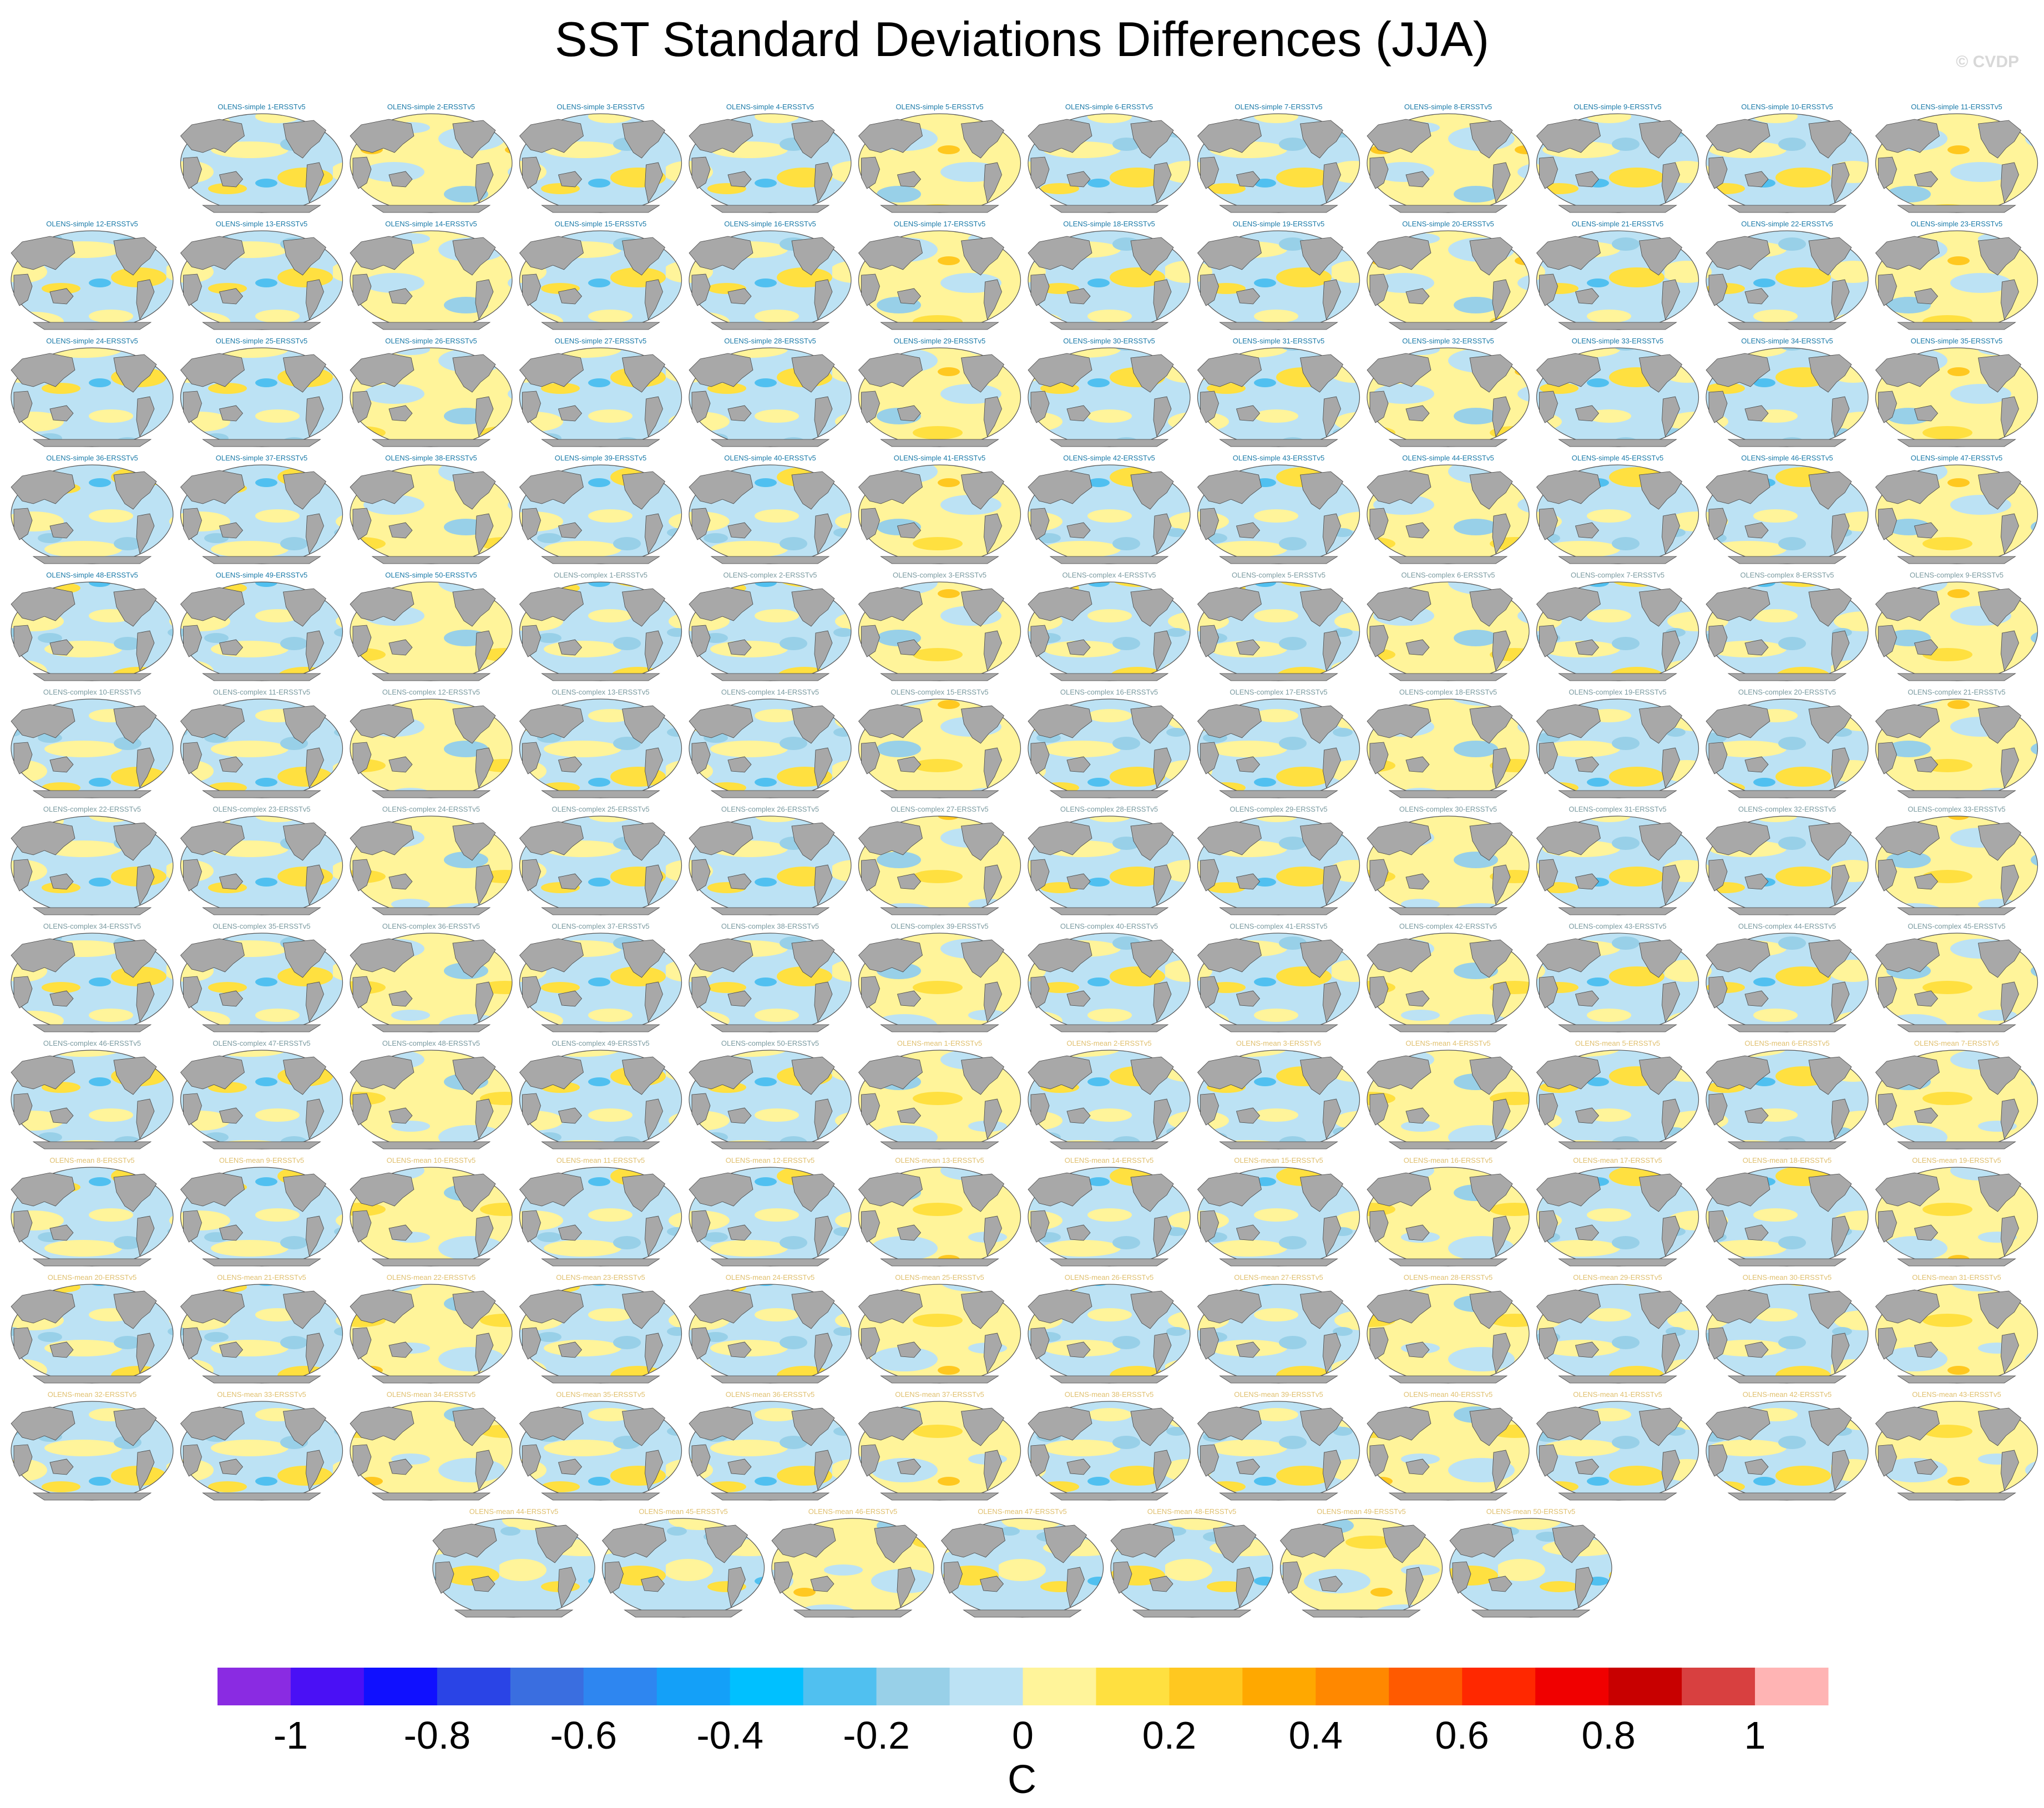 This screenshot has height=1808, width=2044. What do you see at coordinates (1109, 275) in the screenshot?
I see `map-panel: OLENS-simple 18-ERSSTv5` at bounding box center [1109, 275].